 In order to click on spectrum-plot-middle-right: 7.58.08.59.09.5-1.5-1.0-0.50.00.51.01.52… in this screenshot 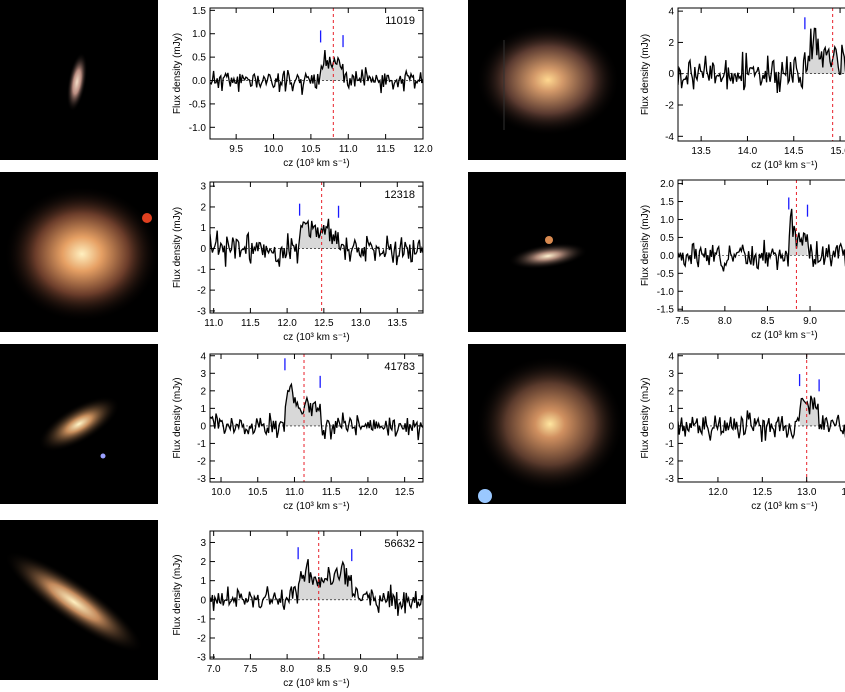, I will do `click(742, 260)`.